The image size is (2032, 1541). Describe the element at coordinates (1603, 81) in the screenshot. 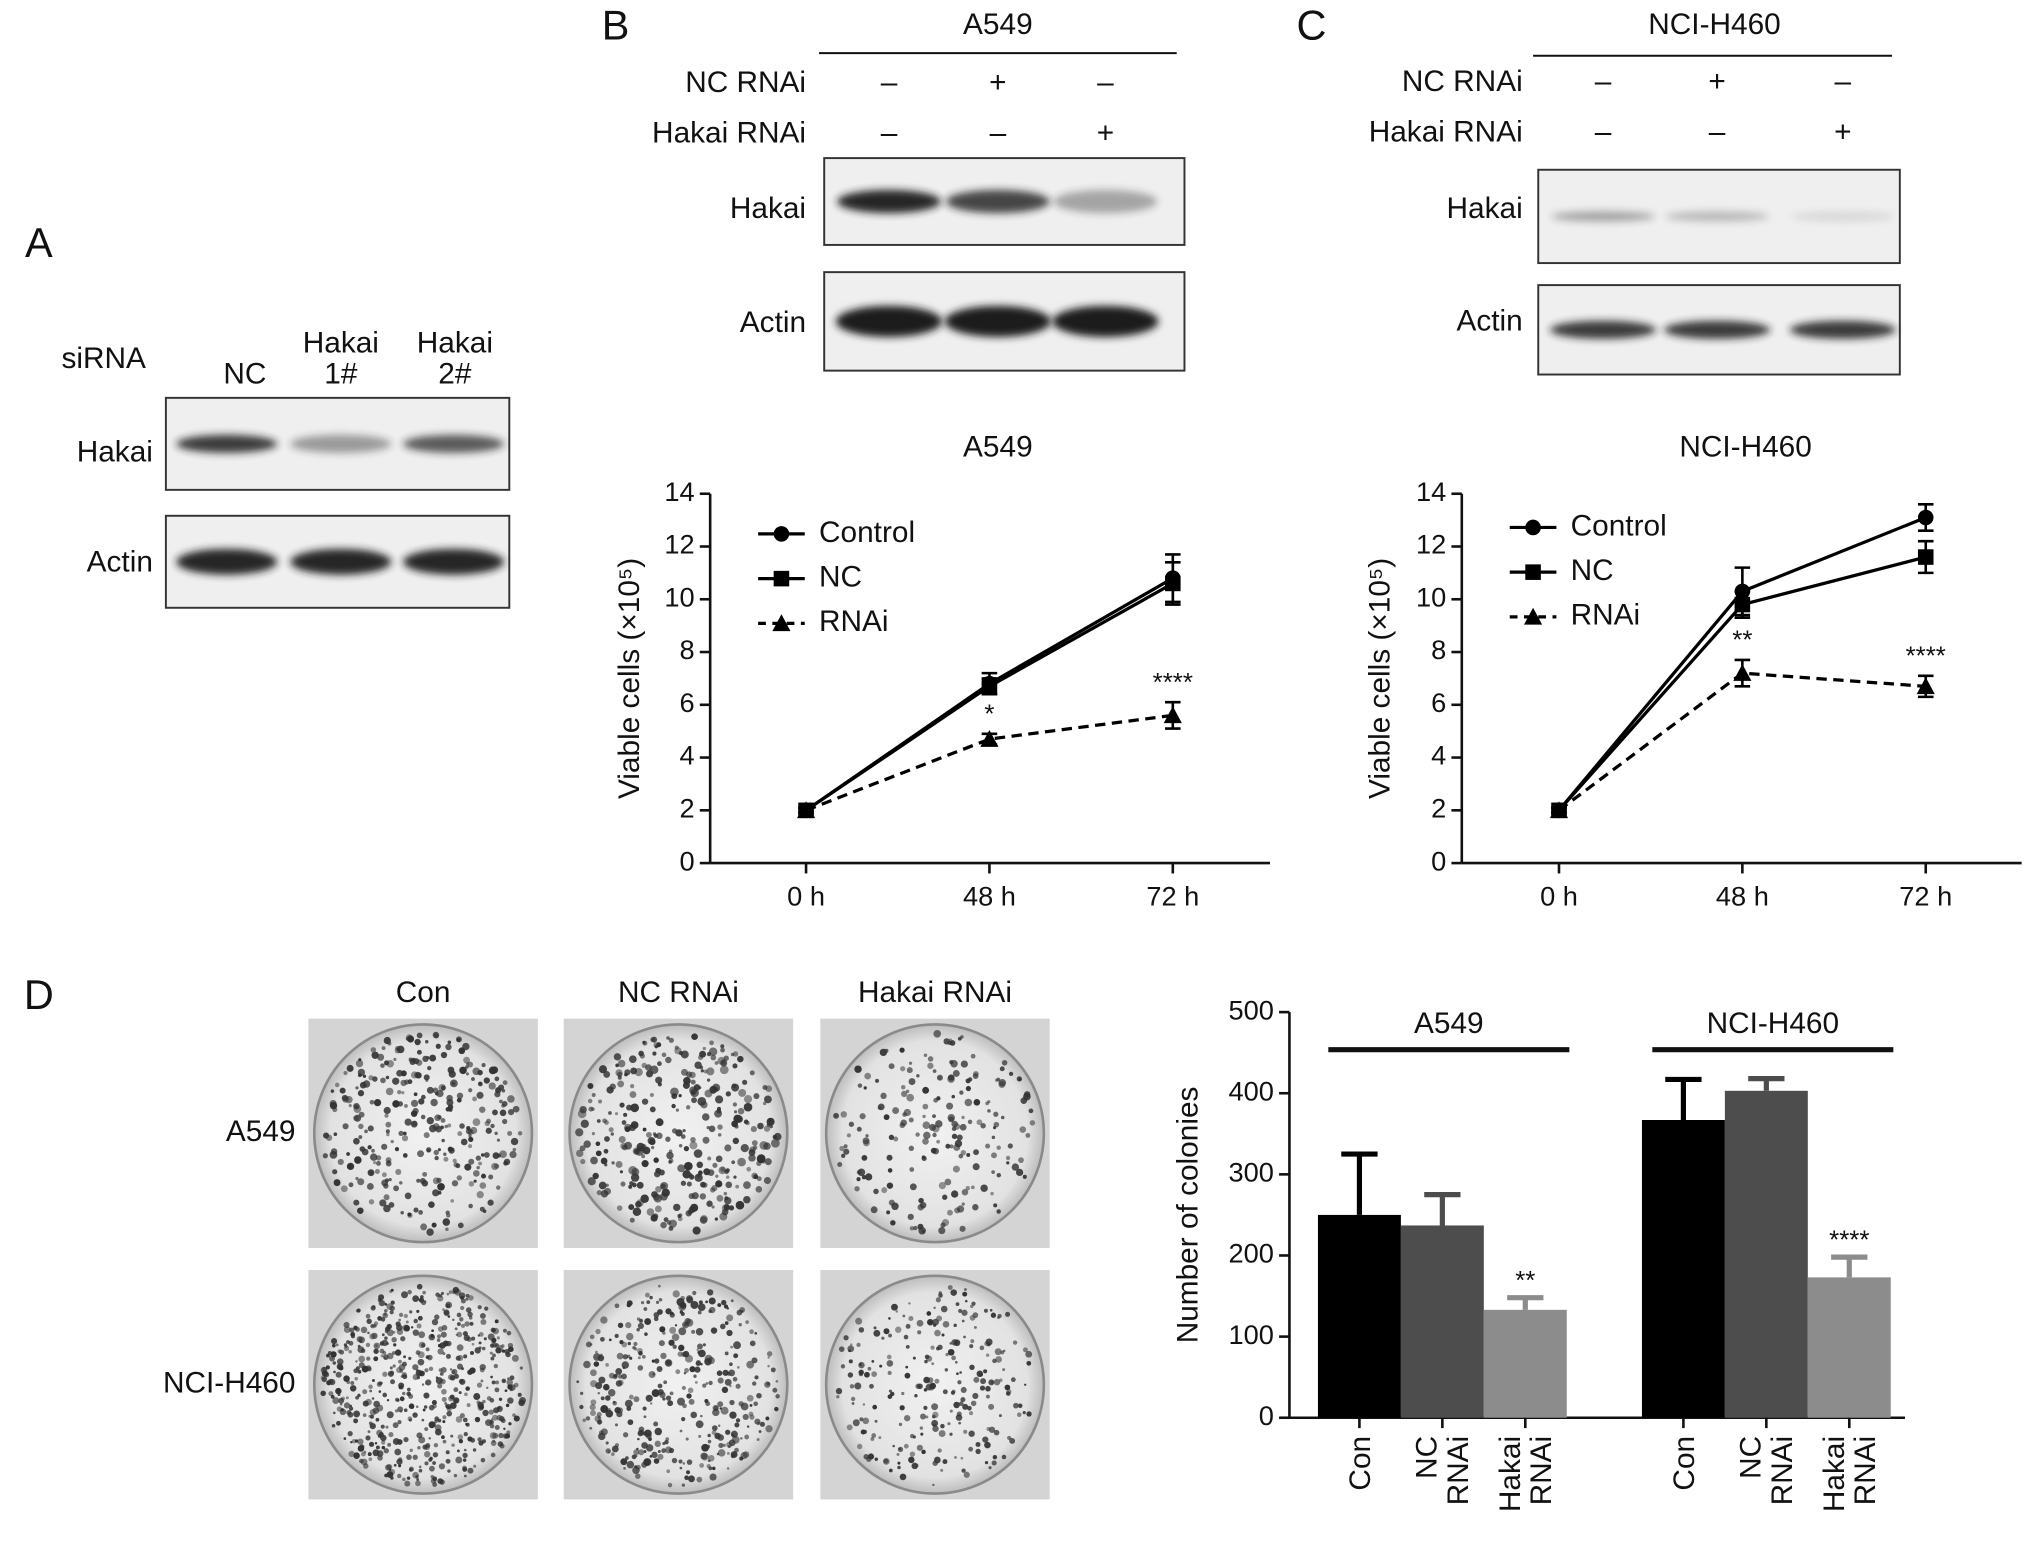

I see `condition-sign: –` at that location.